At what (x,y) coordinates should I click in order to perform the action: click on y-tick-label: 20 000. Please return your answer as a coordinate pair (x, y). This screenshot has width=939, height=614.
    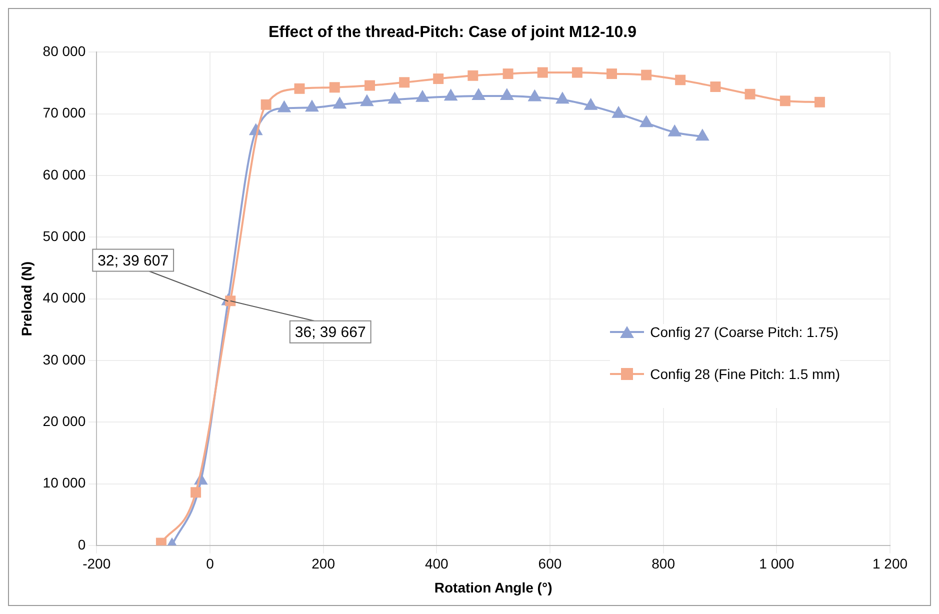
    Looking at the image, I should click on (64, 420).